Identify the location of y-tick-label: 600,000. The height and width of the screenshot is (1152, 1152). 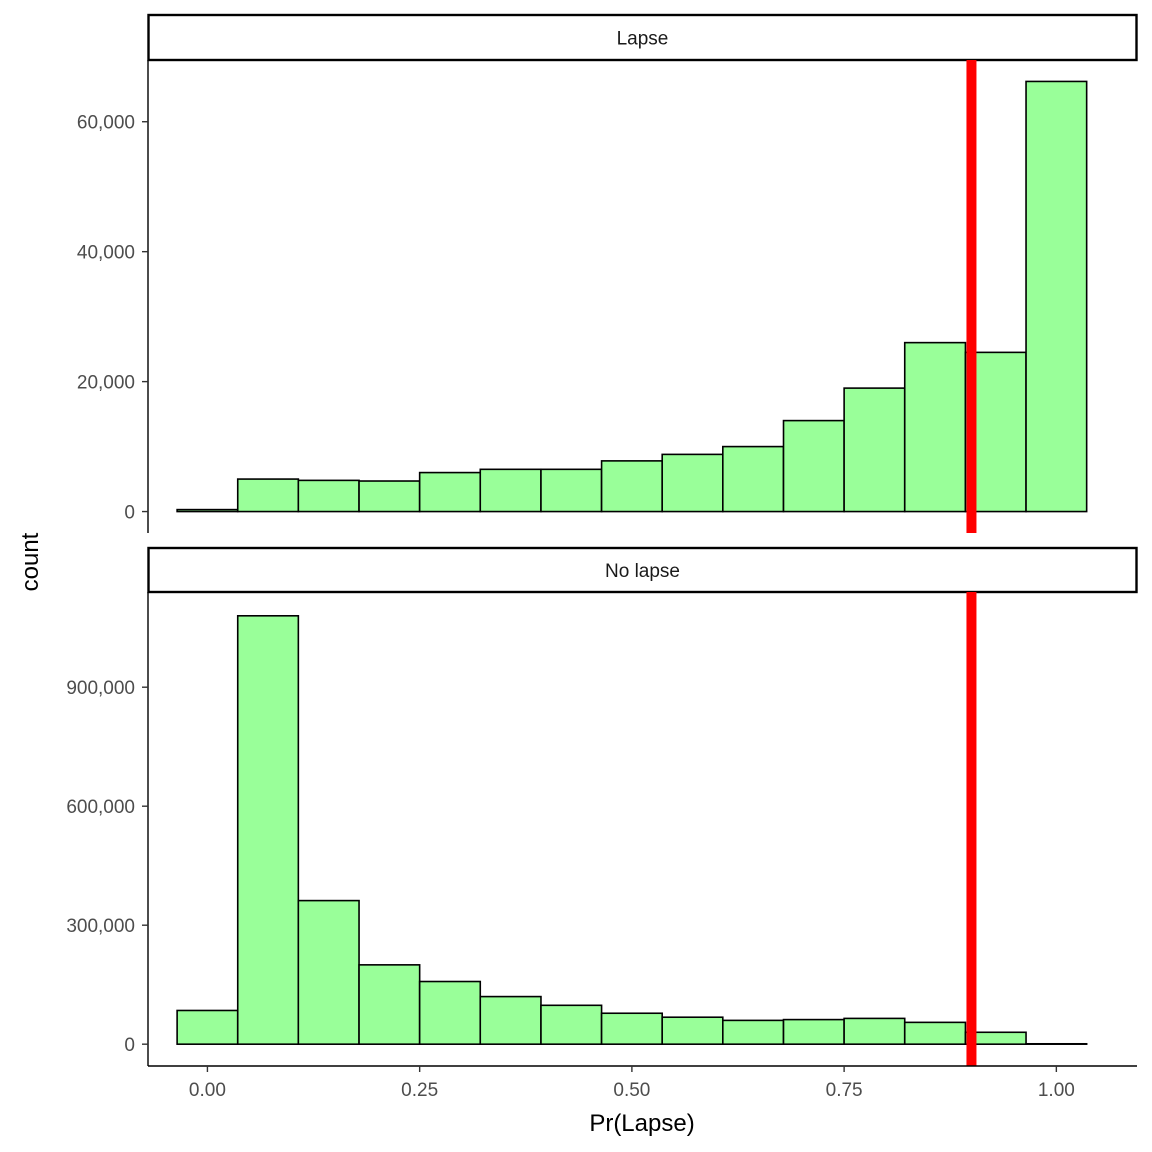
(100, 807).